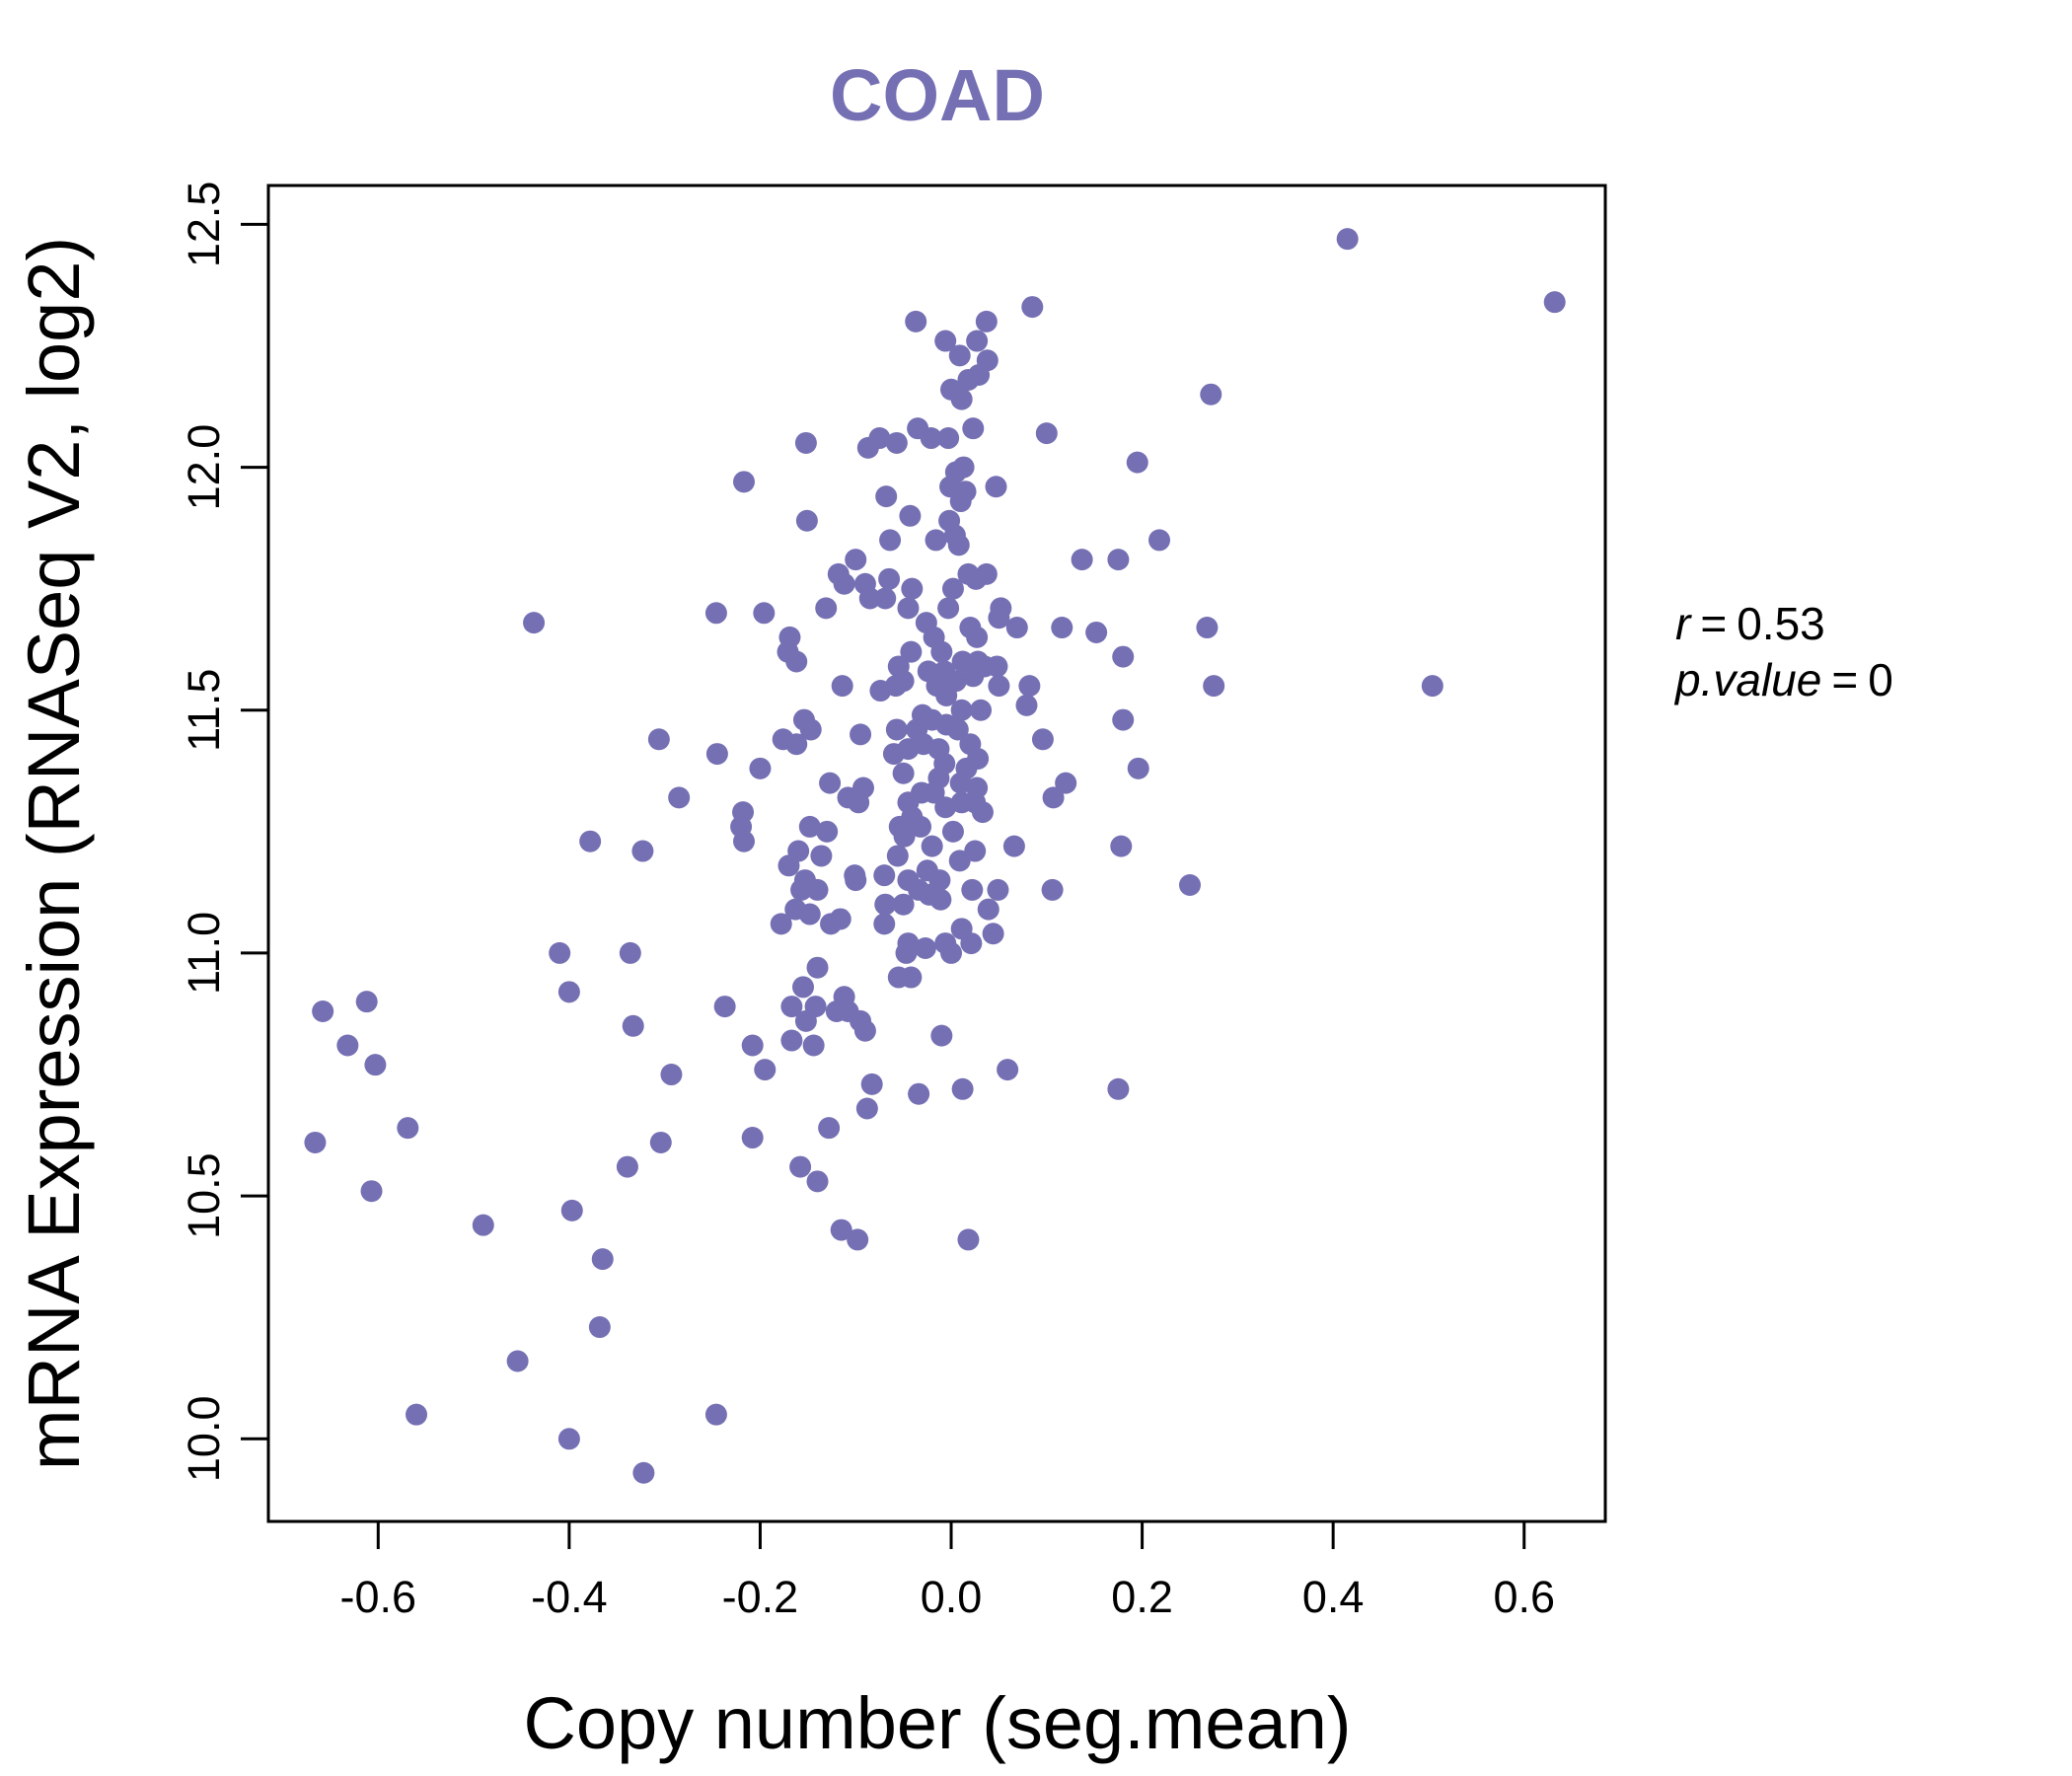 This screenshot has width=2072, height=1776. Describe the element at coordinates (204, 1195) in the screenshot. I see `y-tick-label: 10.5` at that location.